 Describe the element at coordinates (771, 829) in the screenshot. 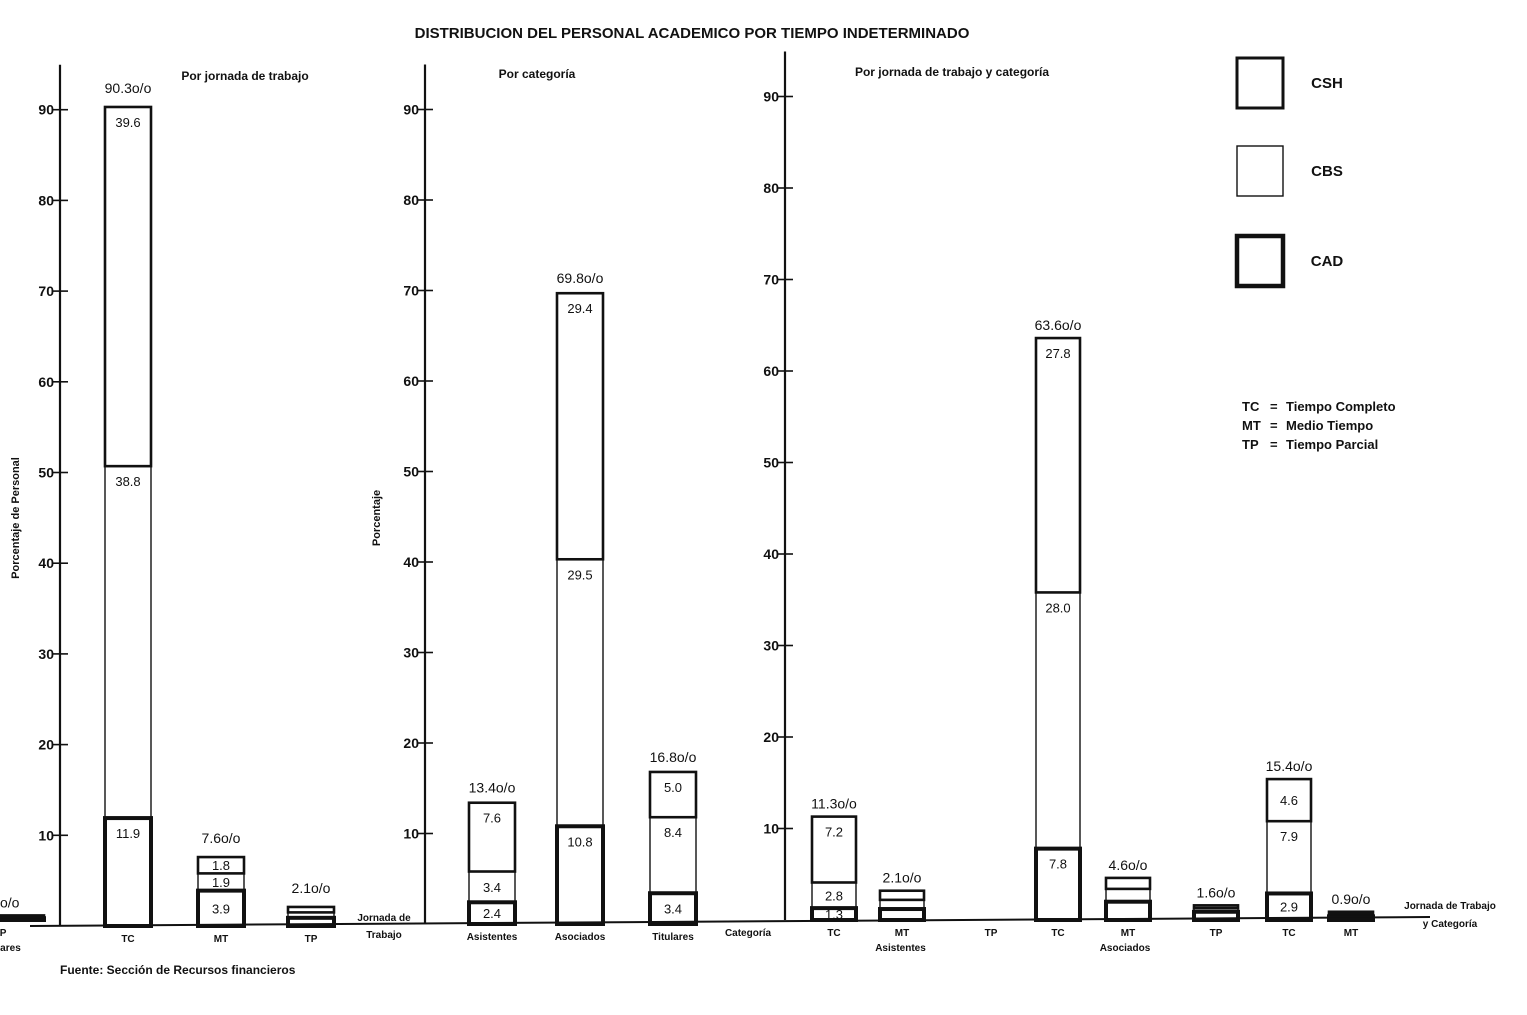

I see `y-tick-label: 10` at that location.